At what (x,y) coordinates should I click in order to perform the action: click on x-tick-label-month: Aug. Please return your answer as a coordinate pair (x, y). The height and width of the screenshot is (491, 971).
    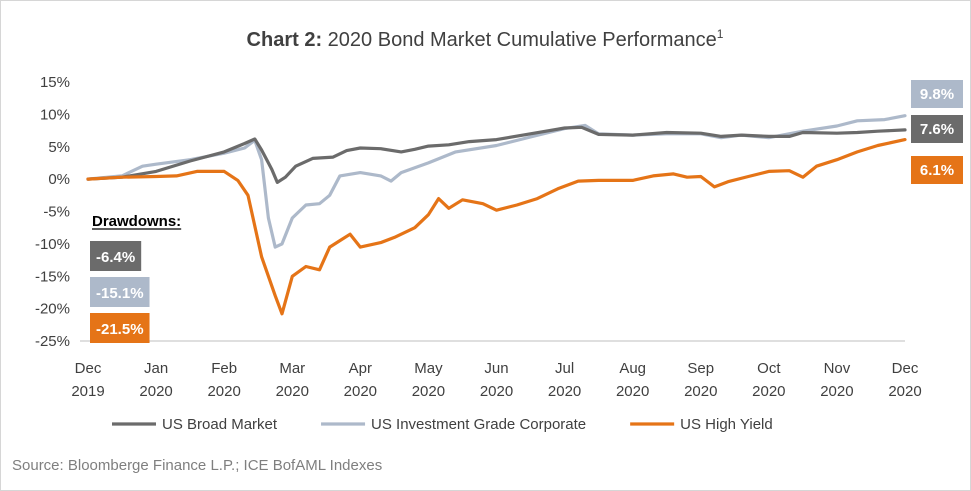
    Looking at the image, I should click on (632, 368).